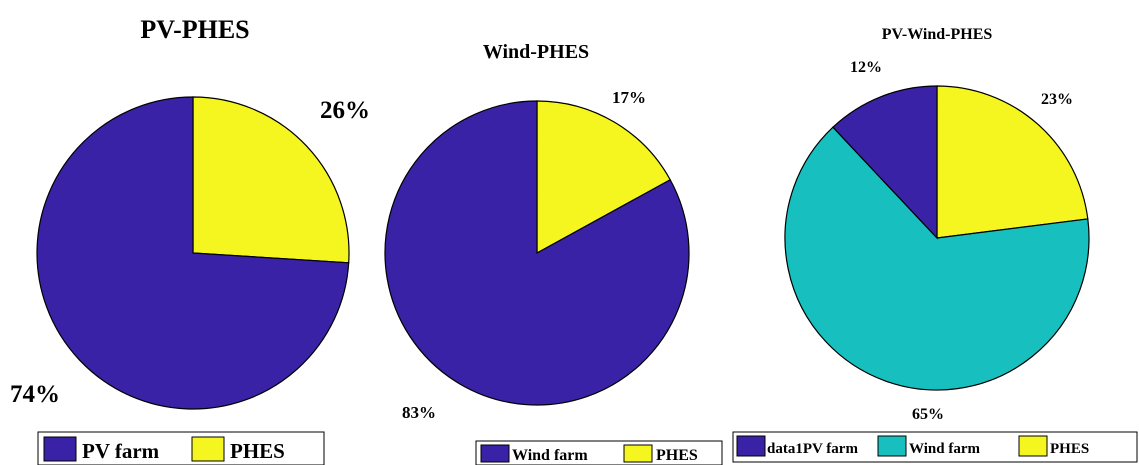 The width and height of the screenshot is (1139, 465). I want to click on legend: Wind farm PHES, so click(599, 452).